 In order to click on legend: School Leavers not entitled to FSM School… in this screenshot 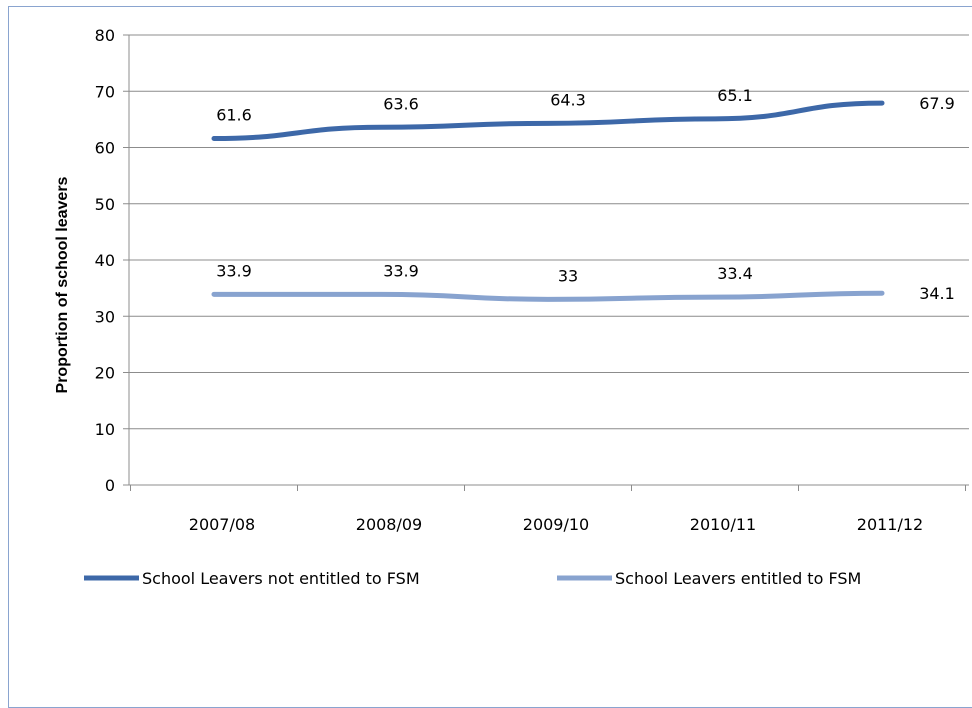, I will do `click(472, 578)`.